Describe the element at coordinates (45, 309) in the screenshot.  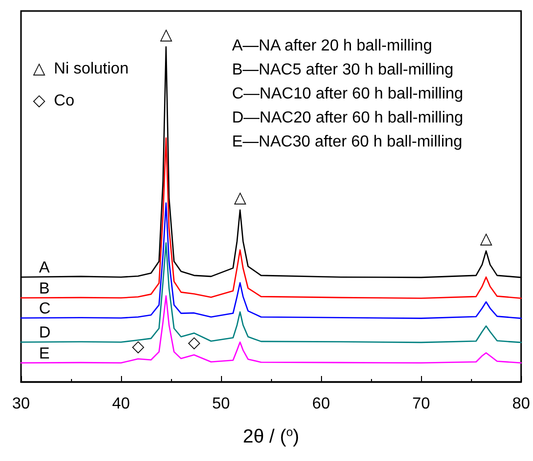
I see `series-label: C` at that location.